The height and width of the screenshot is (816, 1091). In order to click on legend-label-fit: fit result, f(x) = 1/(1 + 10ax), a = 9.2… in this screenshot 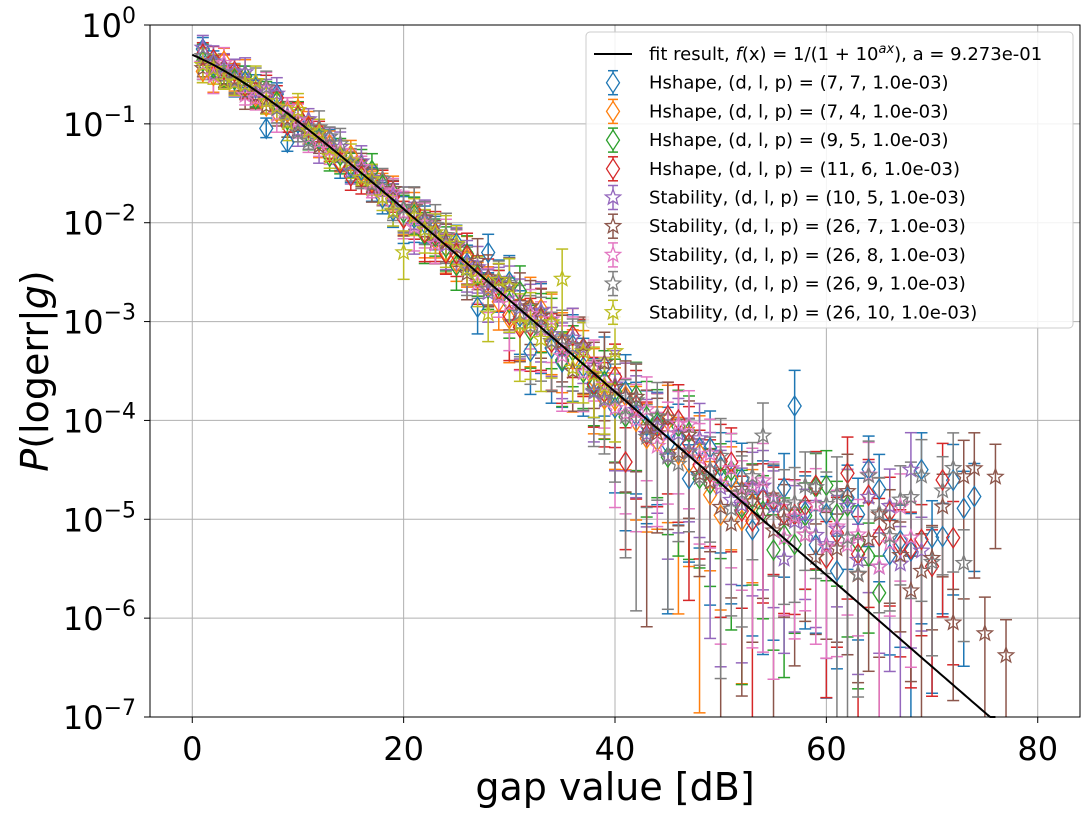, I will do `click(845, 53)`.